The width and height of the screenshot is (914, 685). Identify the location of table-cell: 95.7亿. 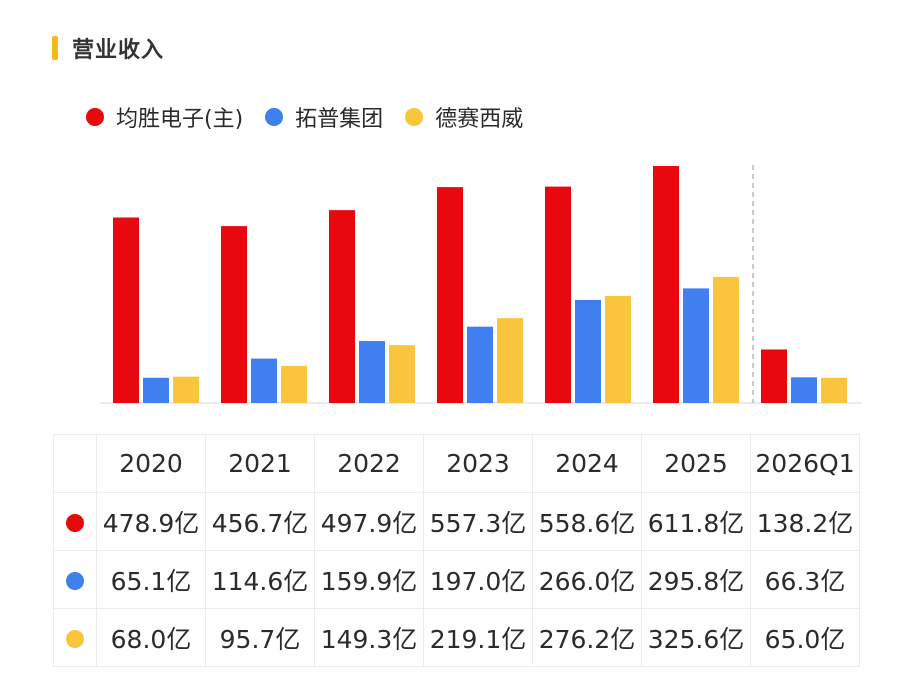
(260, 637).